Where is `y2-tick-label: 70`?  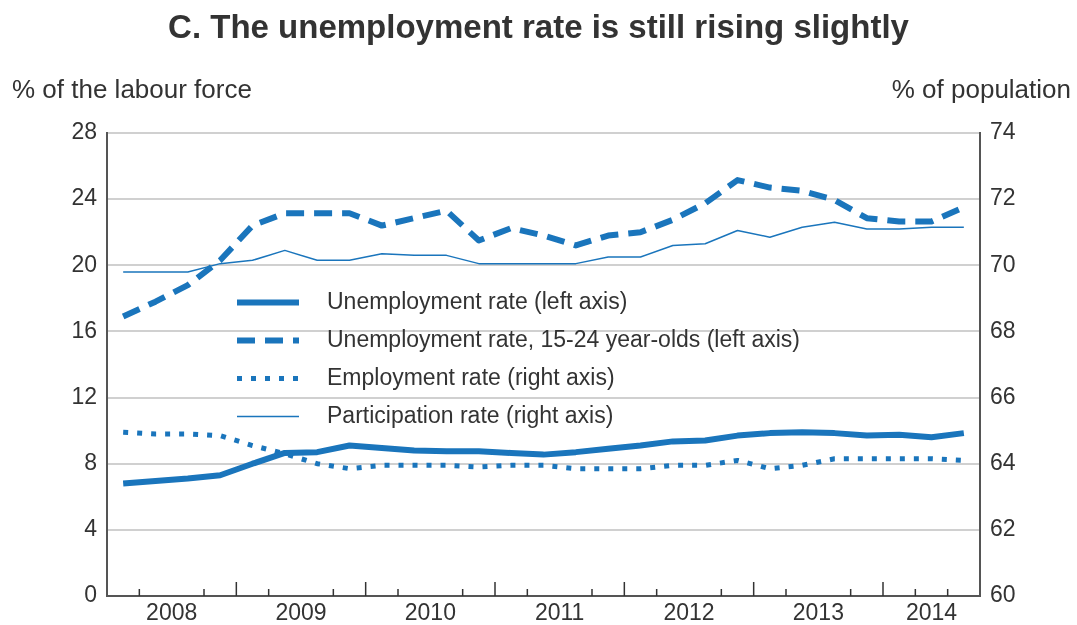
y2-tick-label: 70 is located at coordinates (1003, 263).